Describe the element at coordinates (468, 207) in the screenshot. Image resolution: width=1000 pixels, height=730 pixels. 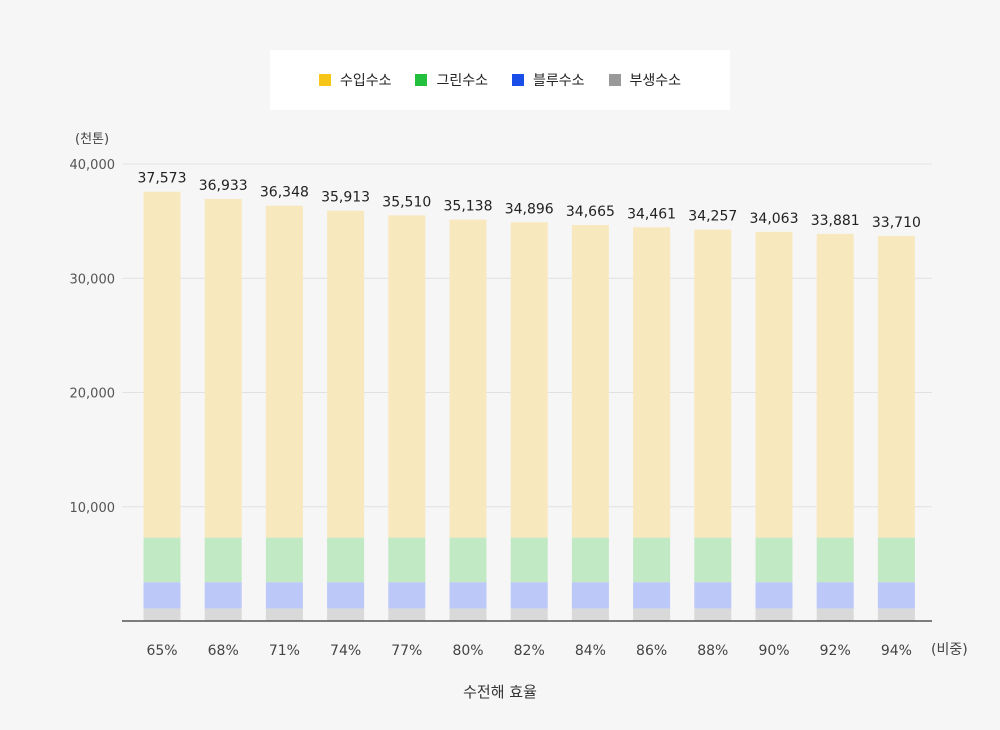
I see `bar-total-label: 35,138` at that location.